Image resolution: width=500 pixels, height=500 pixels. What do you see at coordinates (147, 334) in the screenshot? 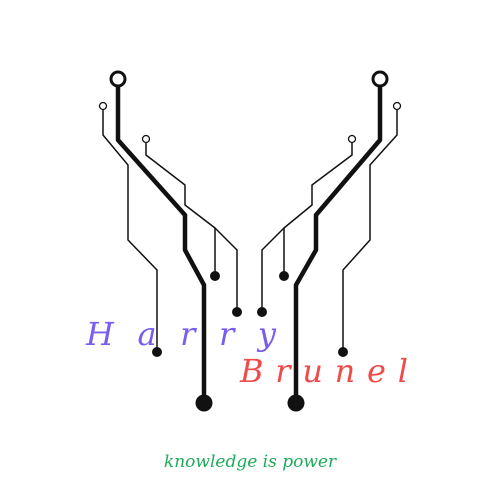
I see `first-name-letter: a` at bounding box center [147, 334].